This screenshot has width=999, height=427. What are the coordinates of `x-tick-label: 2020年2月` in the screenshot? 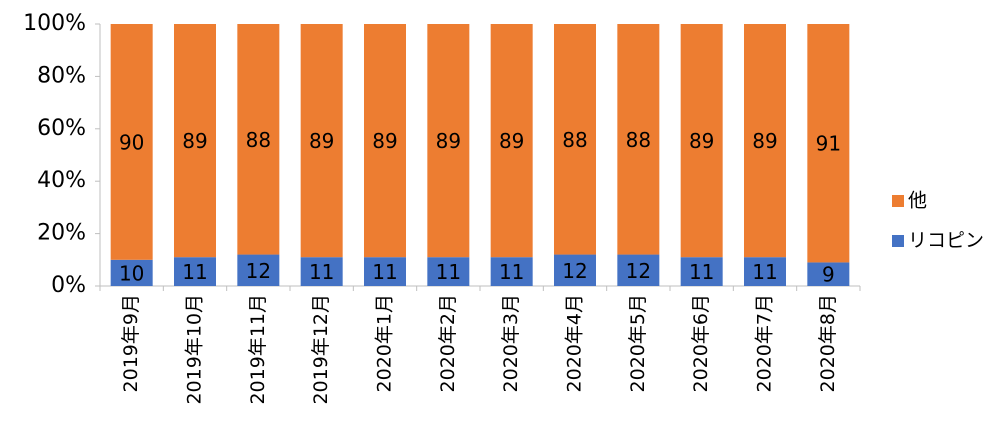 It's located at (448, 343).